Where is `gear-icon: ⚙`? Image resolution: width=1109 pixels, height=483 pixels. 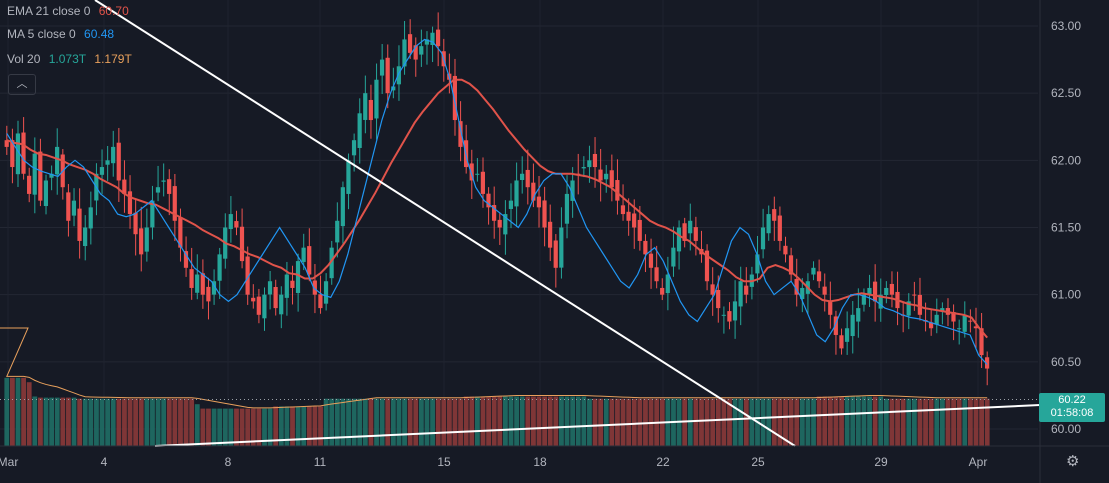
gear-icon: ⚙ is located at coordinates (1073, 461).